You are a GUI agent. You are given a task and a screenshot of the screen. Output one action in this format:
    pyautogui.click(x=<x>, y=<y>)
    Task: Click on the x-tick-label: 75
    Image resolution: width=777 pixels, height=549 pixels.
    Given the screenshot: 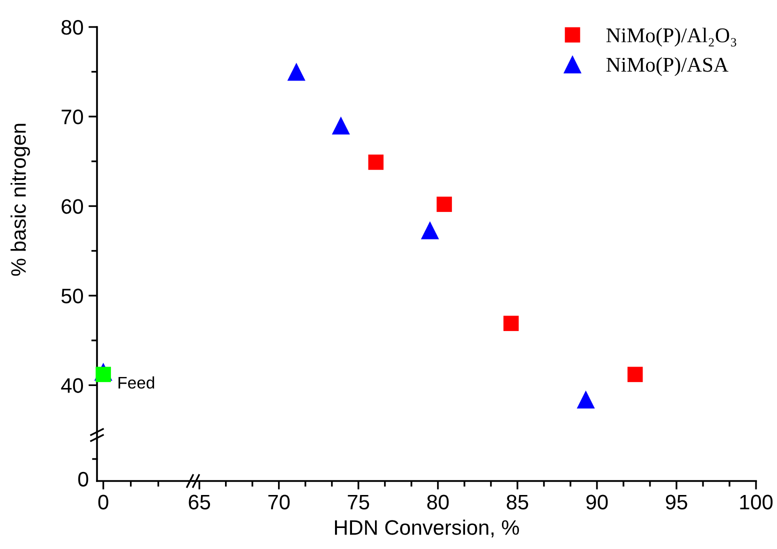 What is the action you would take?
    pyautogui.click(x=359, y=502)
    